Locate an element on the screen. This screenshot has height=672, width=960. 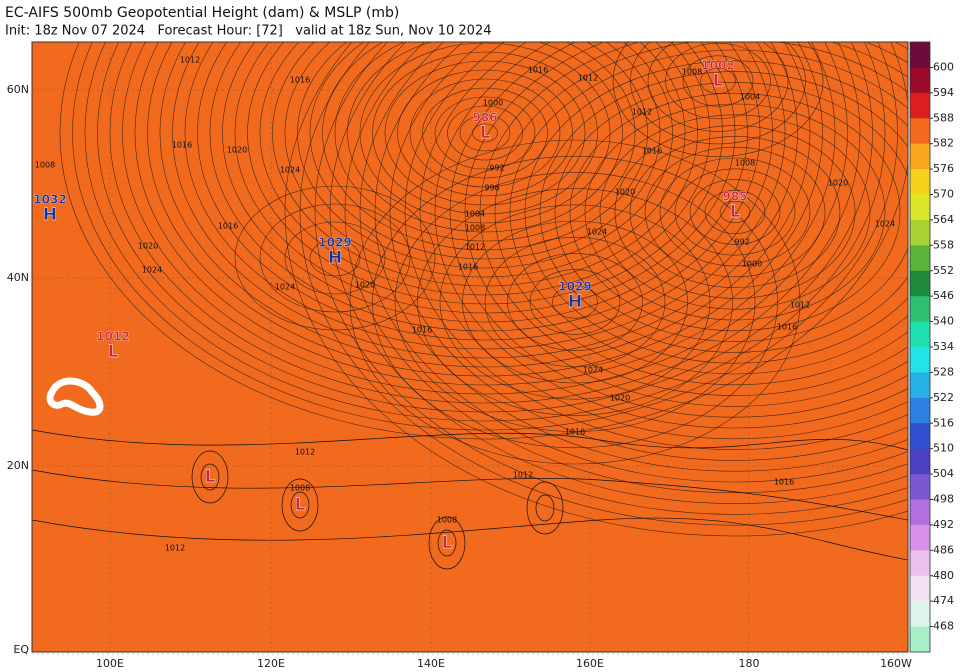
center-pressure: 985 is located at coordinates (734, 197).